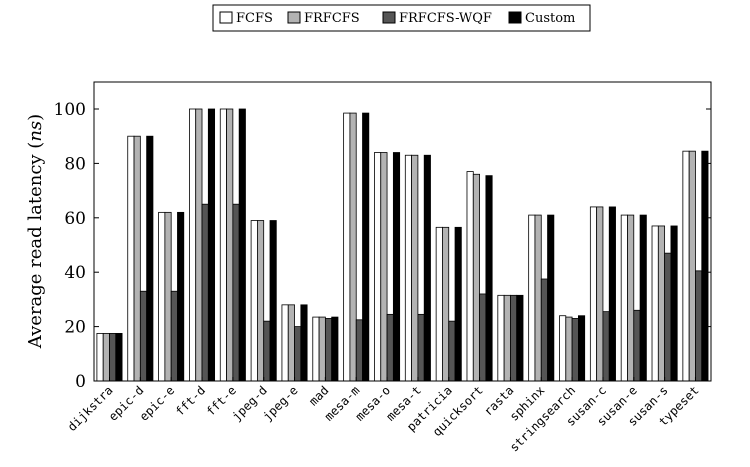 This screenshot has height=467, width=750. What do you see at coordinates (705, 266) in the screenshot?
I see `bar-typeset-custom` at bounding box center [705, 266].